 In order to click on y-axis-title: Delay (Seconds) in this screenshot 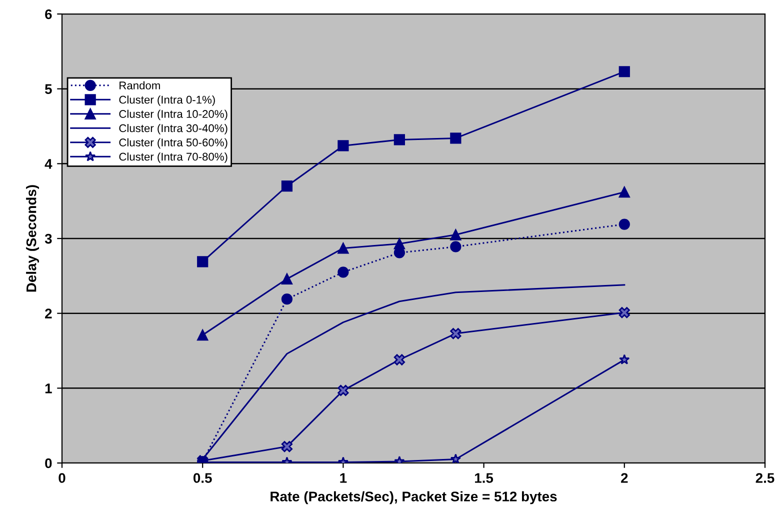, I will do `click(32, 238)`.